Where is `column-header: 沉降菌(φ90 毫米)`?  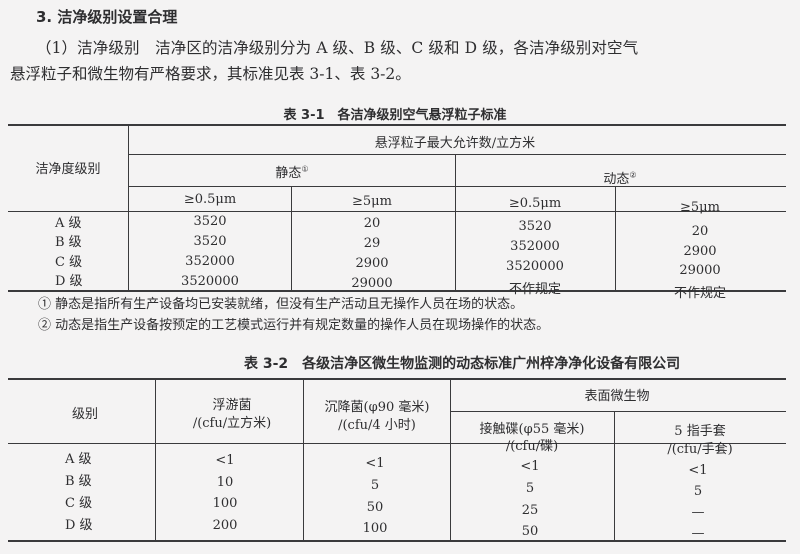 column-header: 沉降菌(φ90 毫米) is located at coordinates (377, 407).